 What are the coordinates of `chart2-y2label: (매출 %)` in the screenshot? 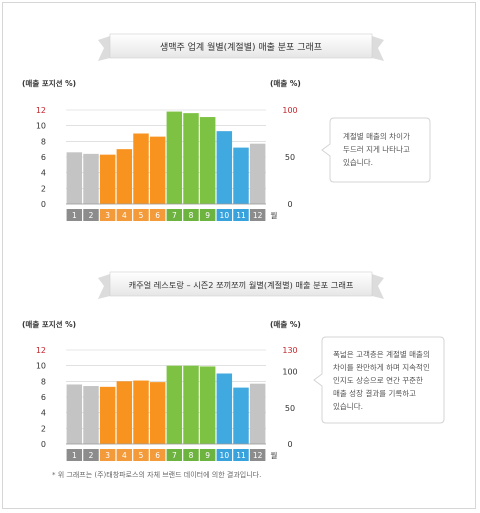 It's located at (285, 324).